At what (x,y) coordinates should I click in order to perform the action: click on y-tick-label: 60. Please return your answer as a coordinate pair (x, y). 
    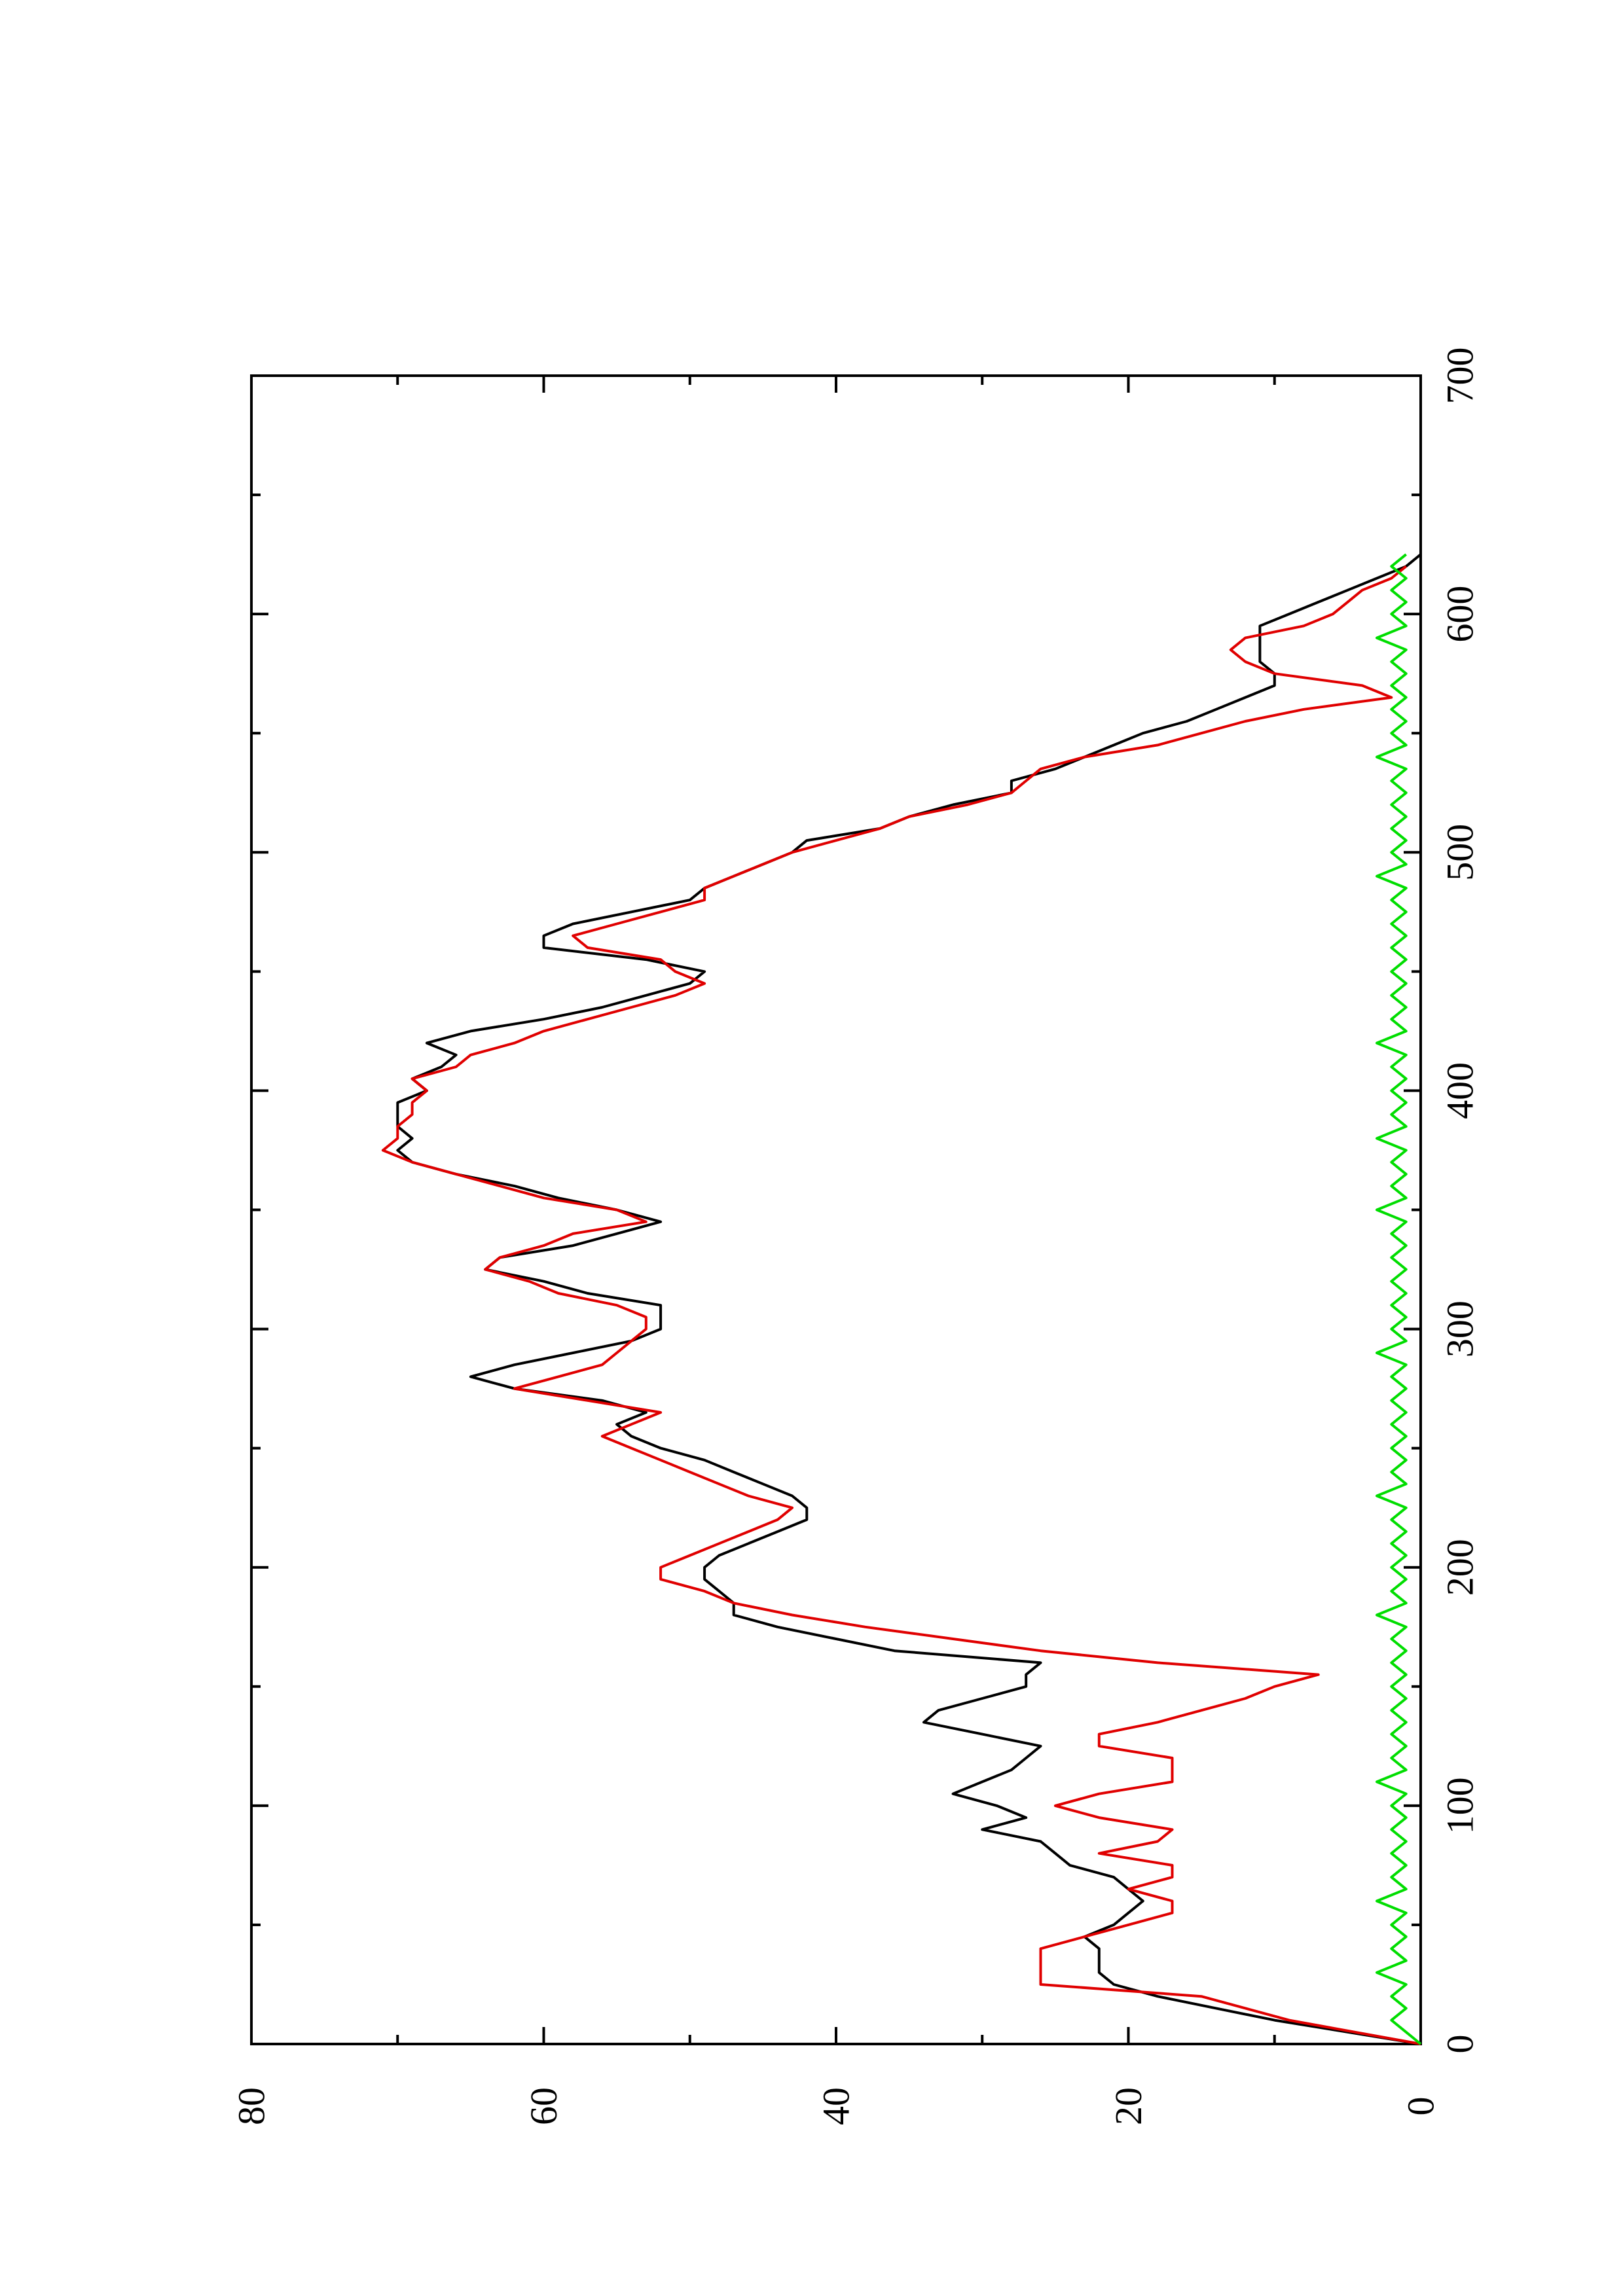
    Looking at the image, I should click on (543, 2106).